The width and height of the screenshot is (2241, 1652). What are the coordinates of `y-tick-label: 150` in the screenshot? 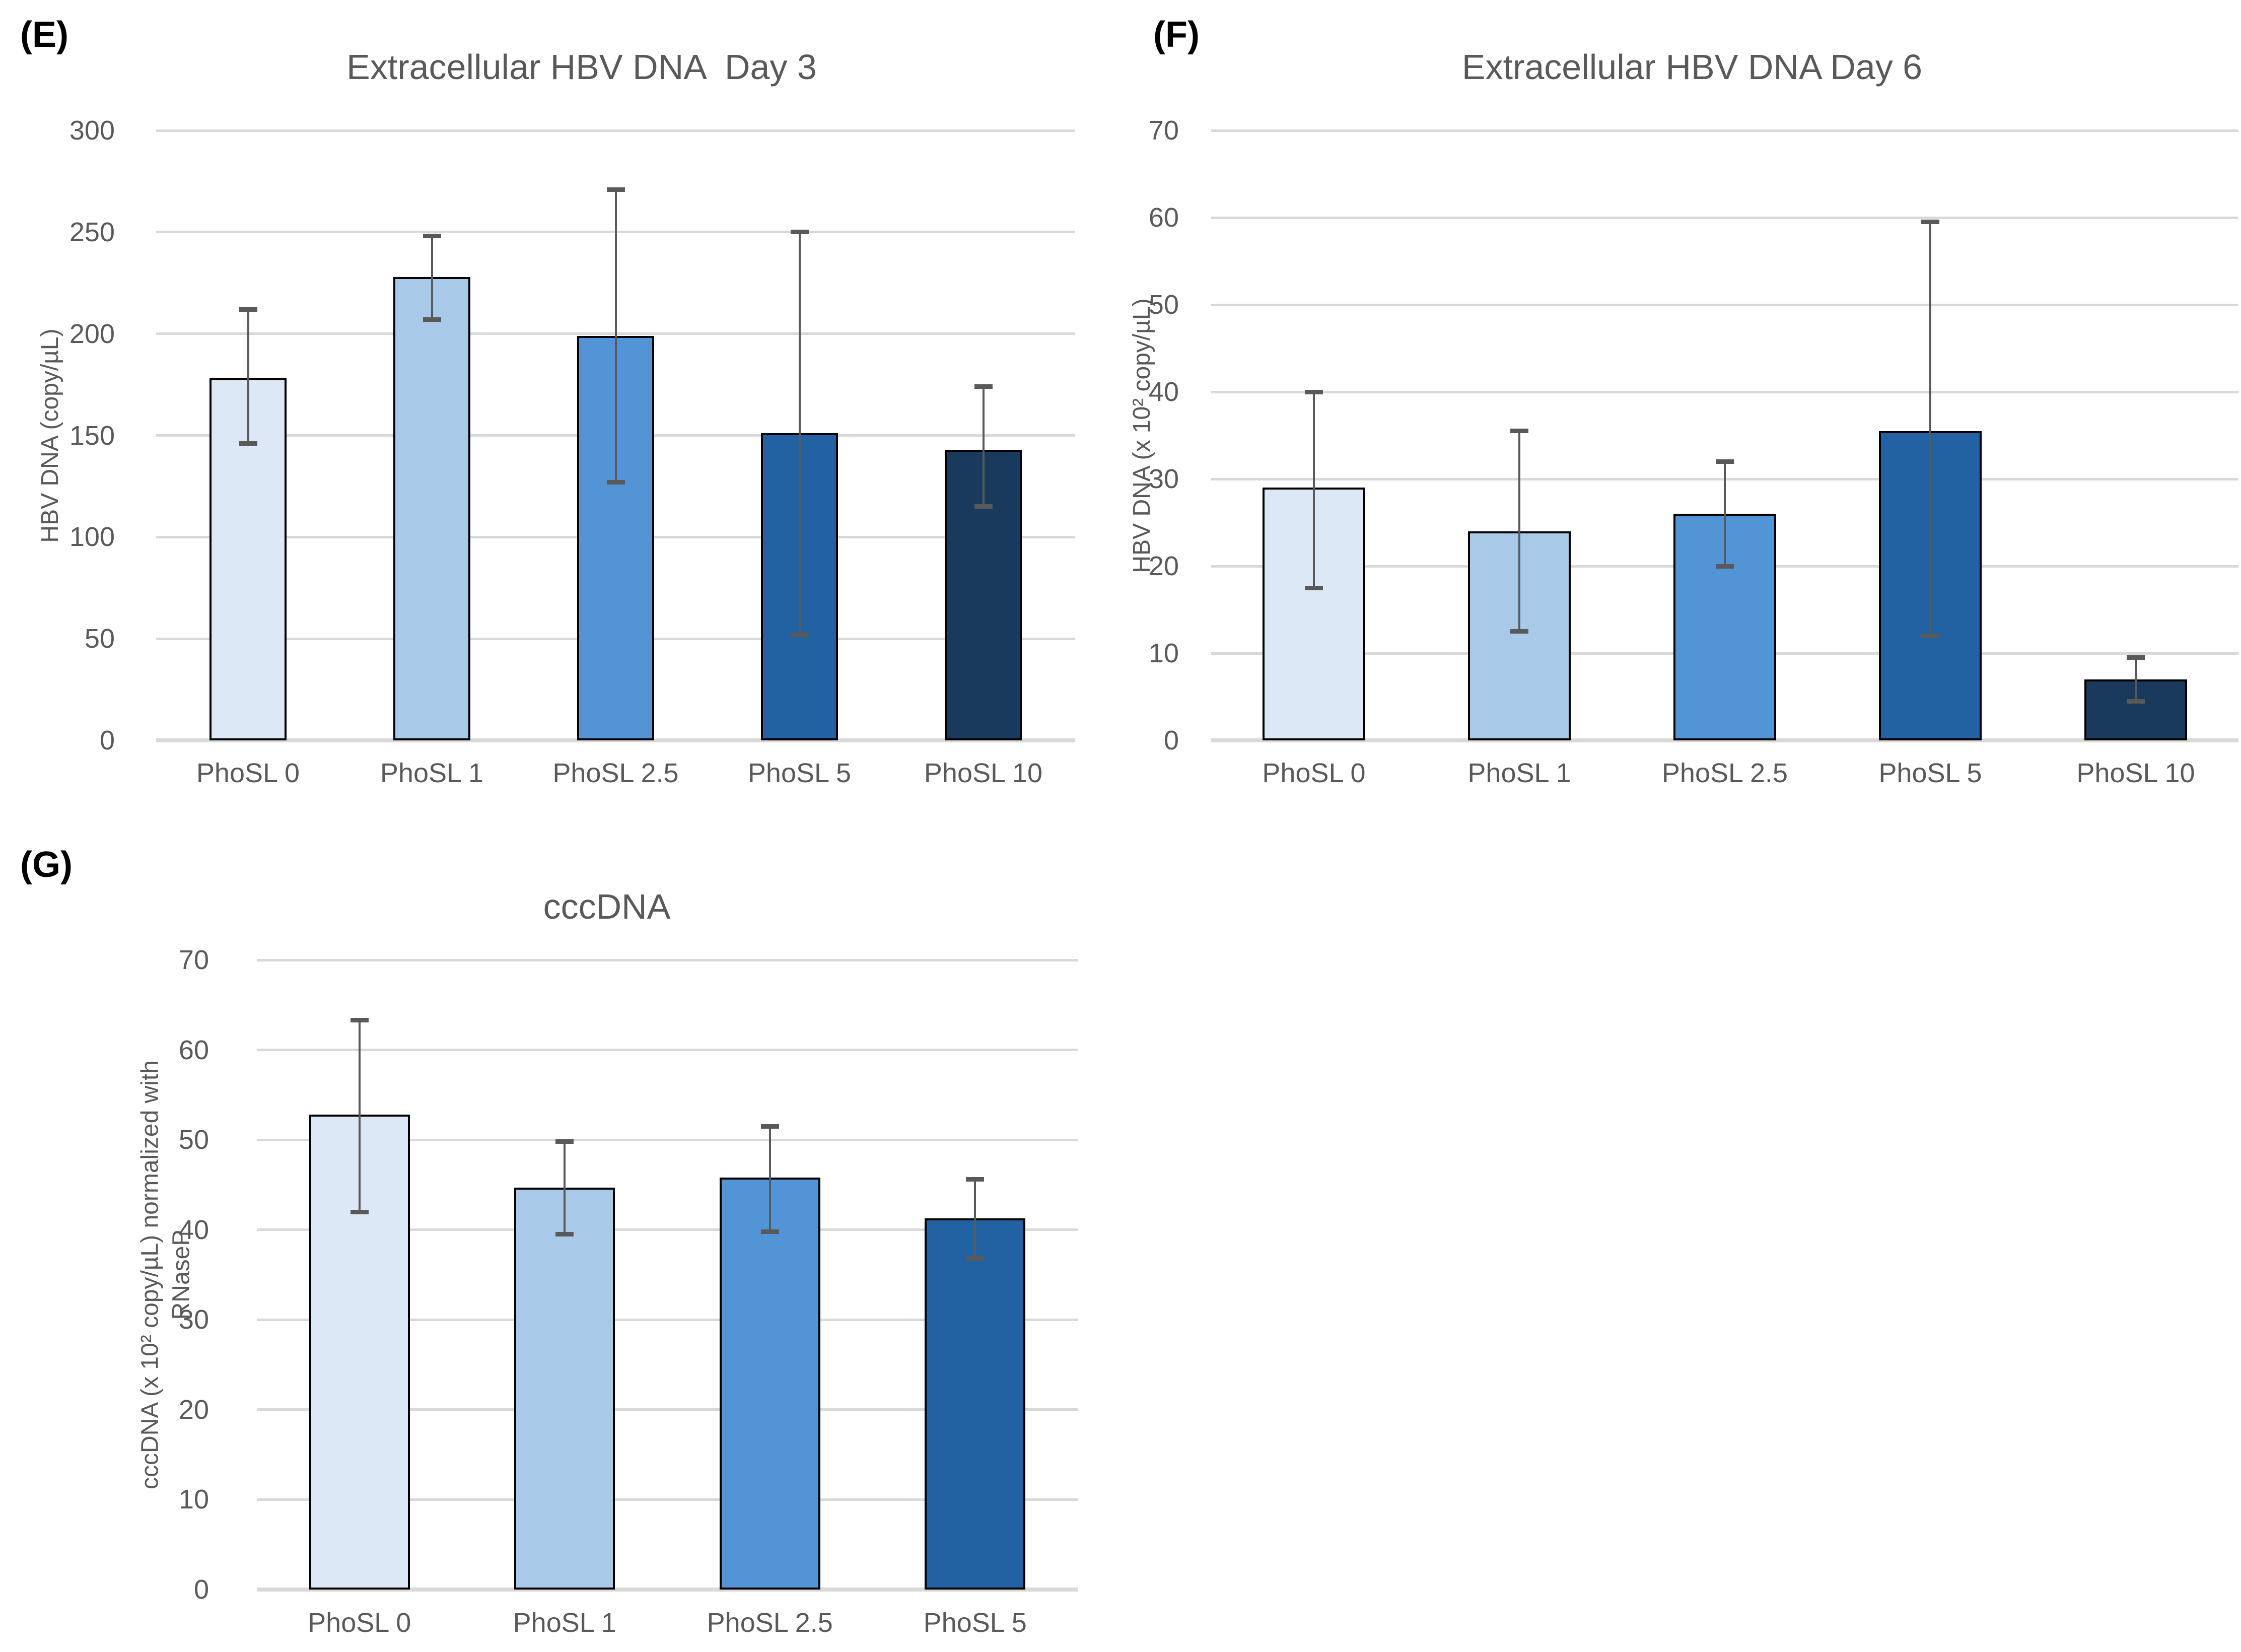 It's located at (92, 435).